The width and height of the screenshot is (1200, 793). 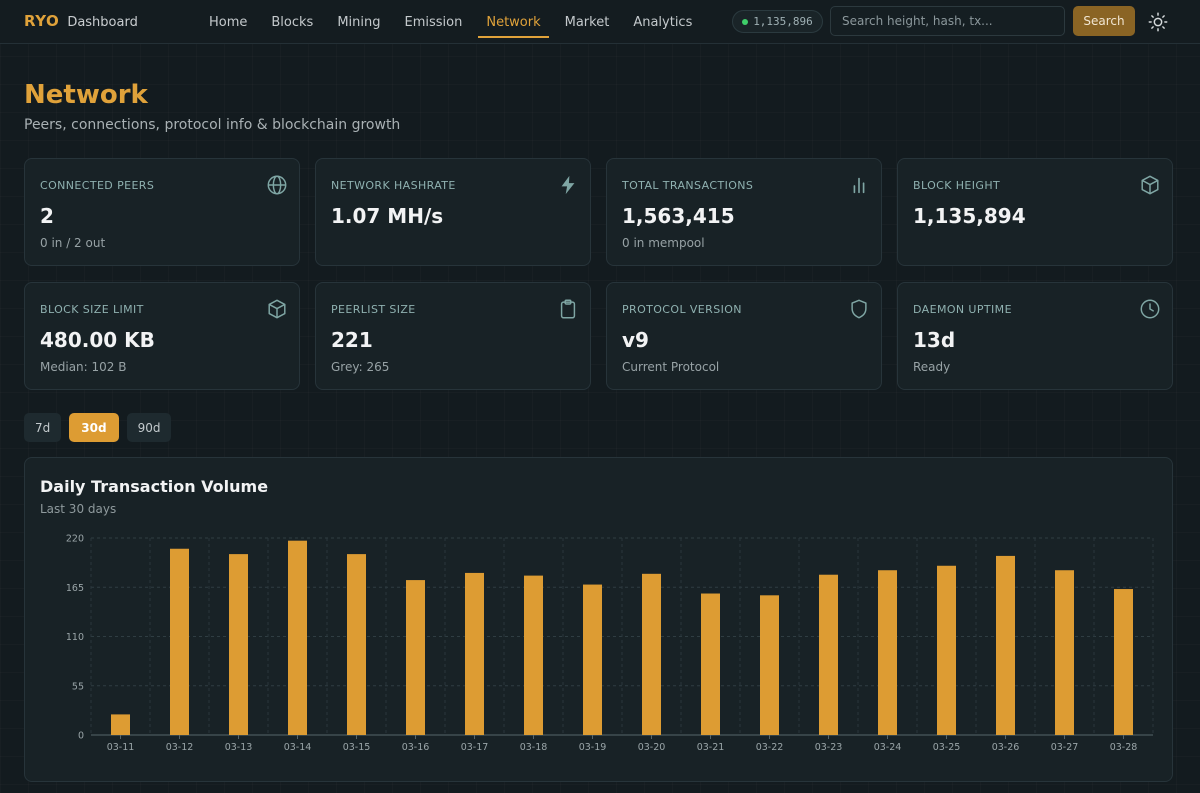 I want to click on card-value: 1,135,894, so click(x=969, y=216).